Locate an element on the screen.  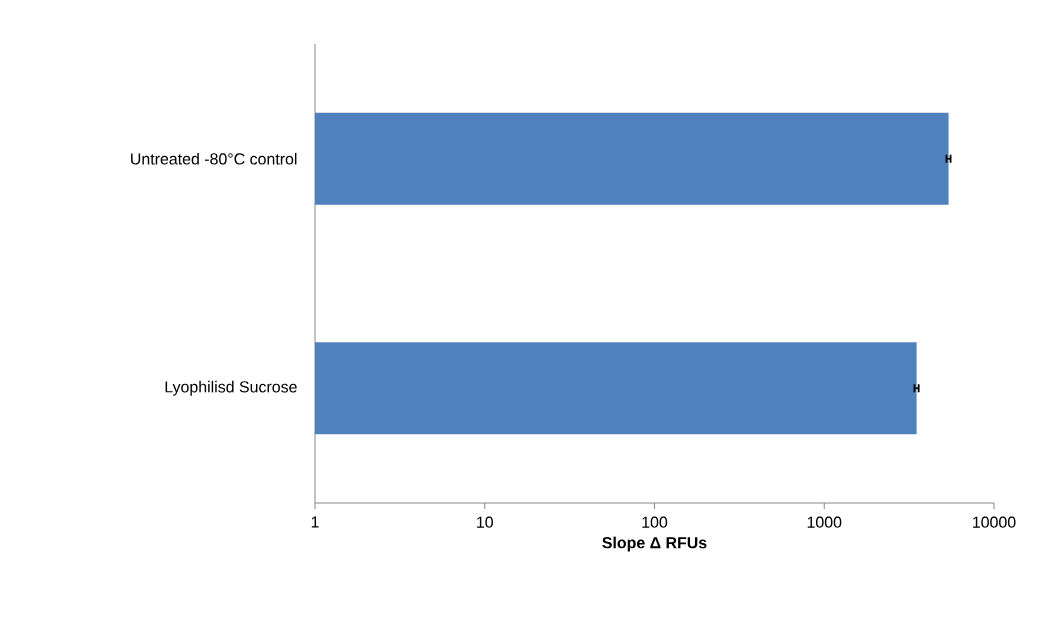
x-tick-label: 1 is located at coordinates (315, 522).